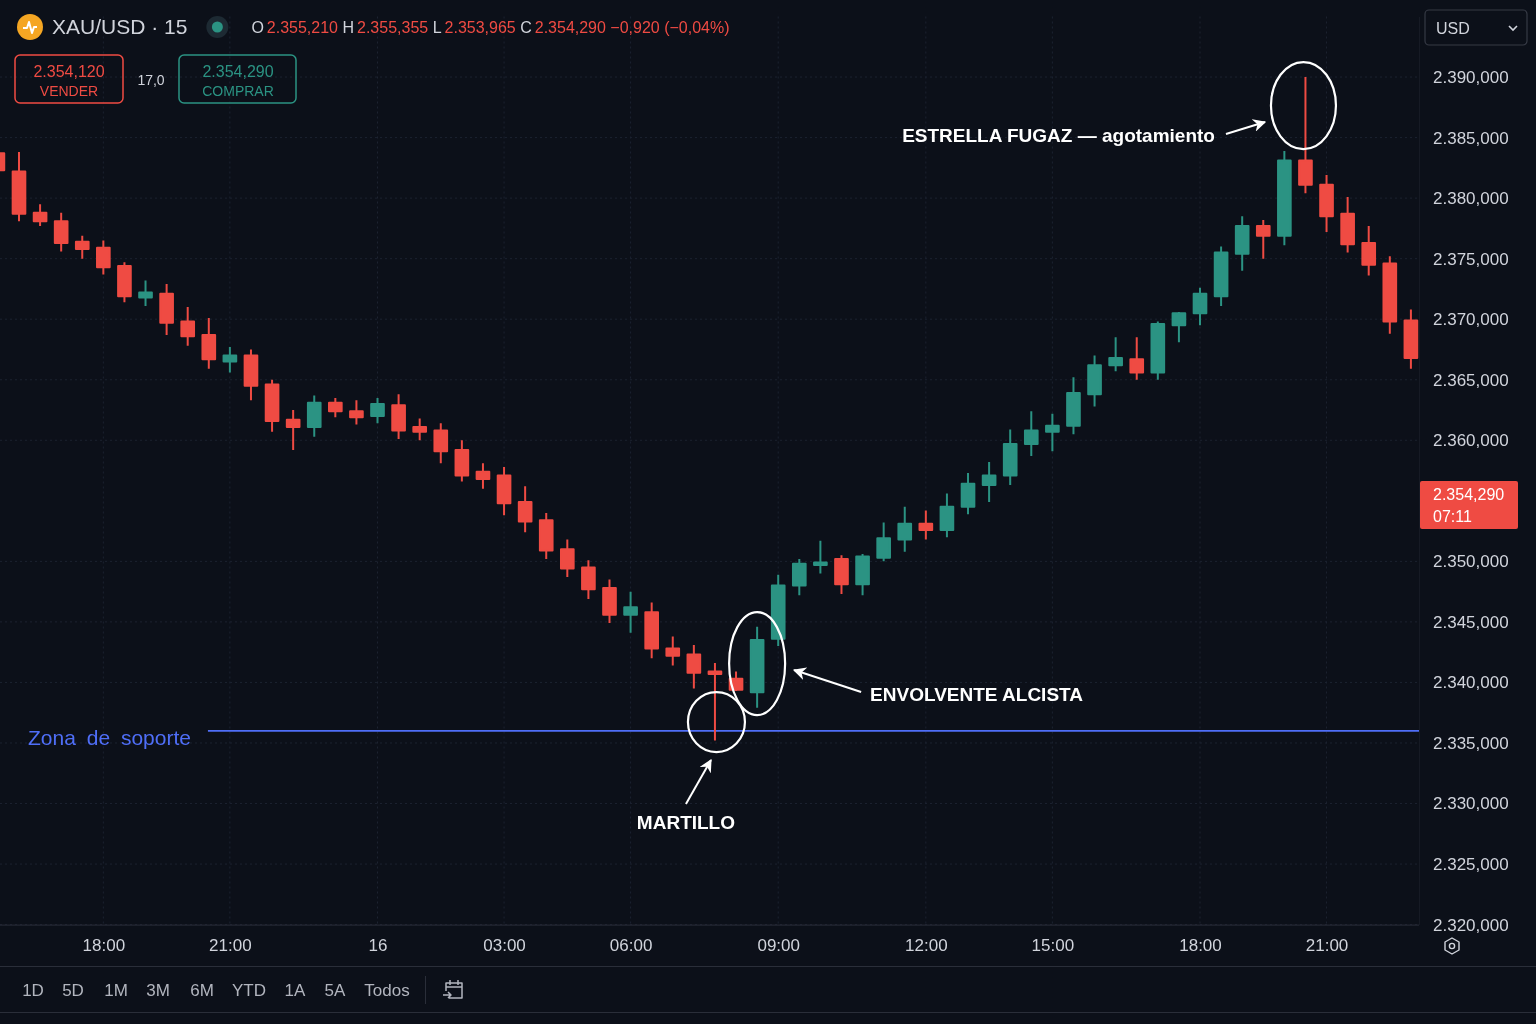  I want to click on y-tick-label: 2.325,000, so click(1471, 864).